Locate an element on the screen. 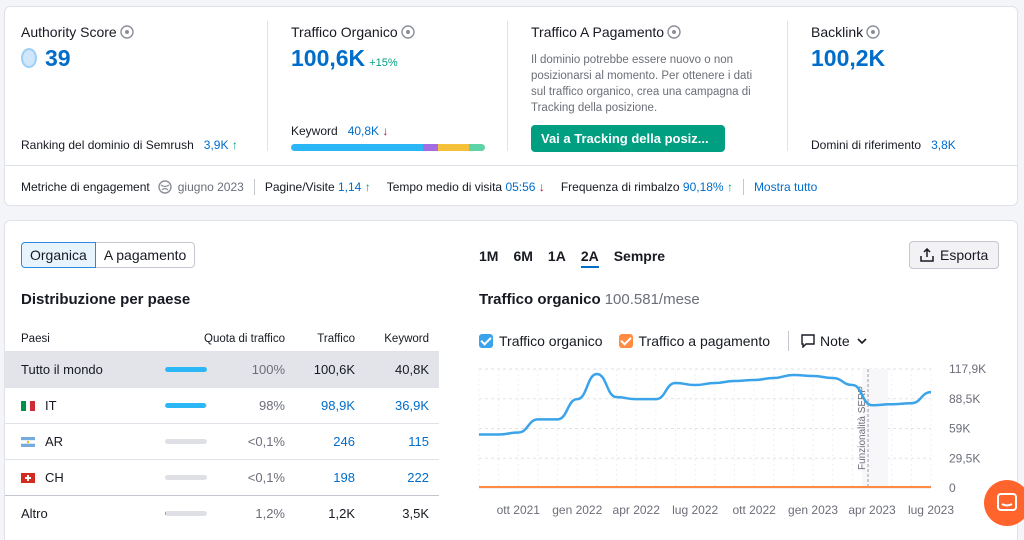 Image resolution: width=1024 pixels, height=540 pixels. legend-organic-label: Traffico organico is located at coordinates (551, 341).